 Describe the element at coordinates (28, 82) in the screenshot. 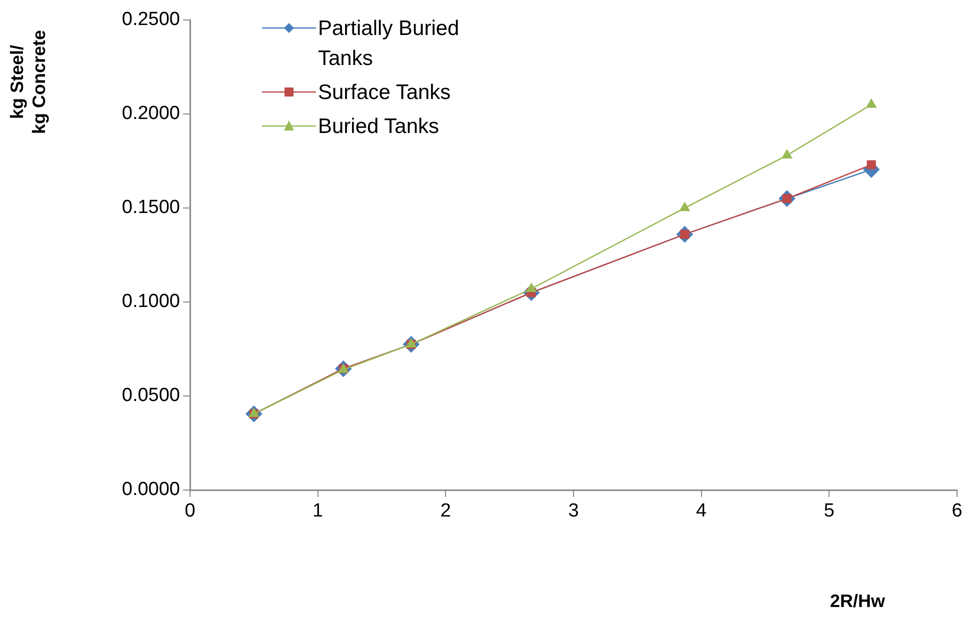

I see `y-axis-title: kg Steel/ kg Concrete` at that location.